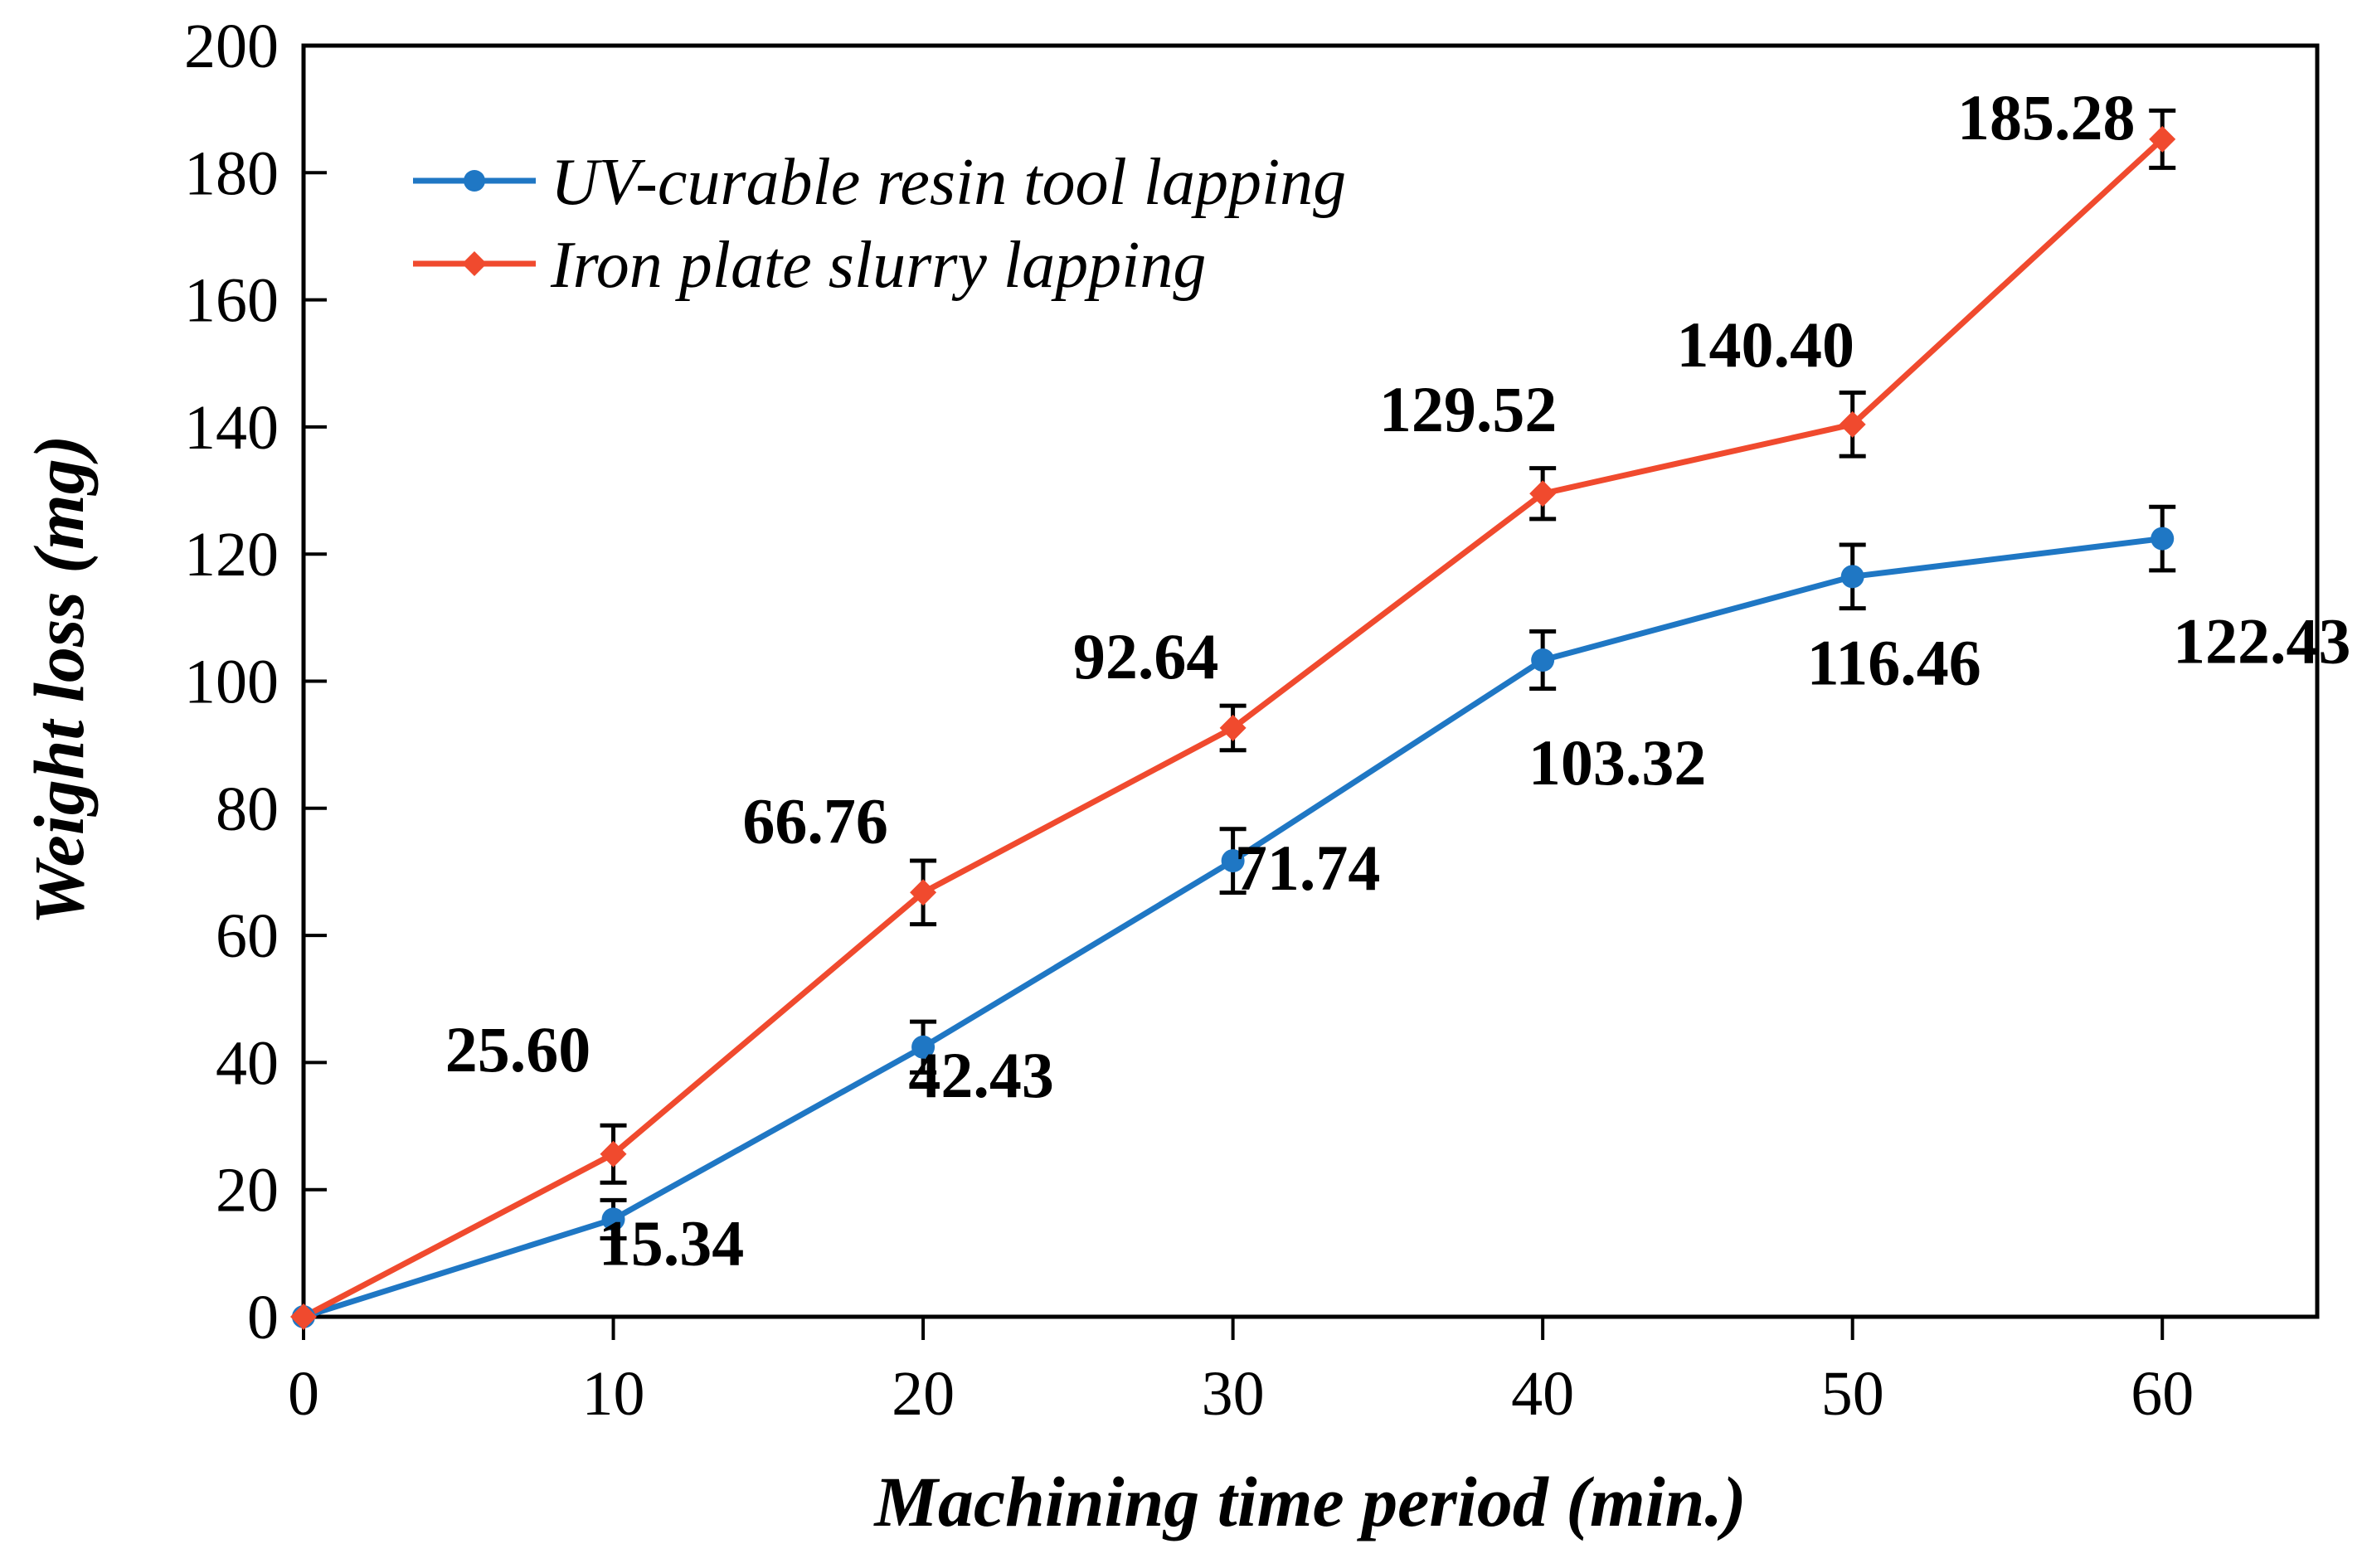  What do you see at coordinates (231, 46) in the screenshot?
I see `y-tick-label: 200` at bounding box center [231, 46].